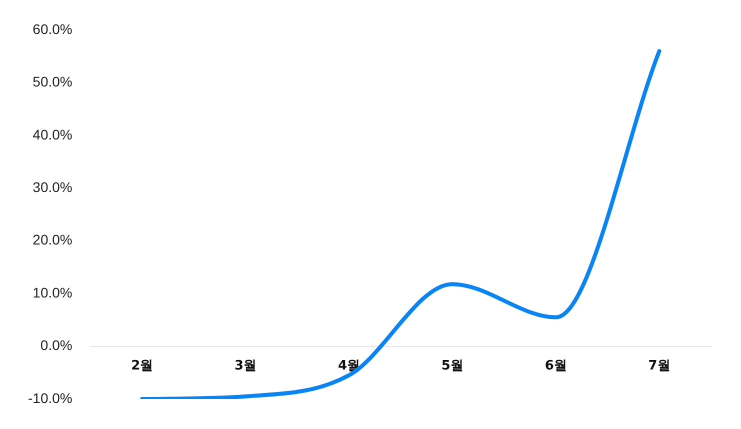 Image resolution: width=741 pixels, height=429 pixels. What do you see at coordinates (50, 398) in the screenshot?
I see `y-tick-label: -10.0%` at bounding box center [50, 398].